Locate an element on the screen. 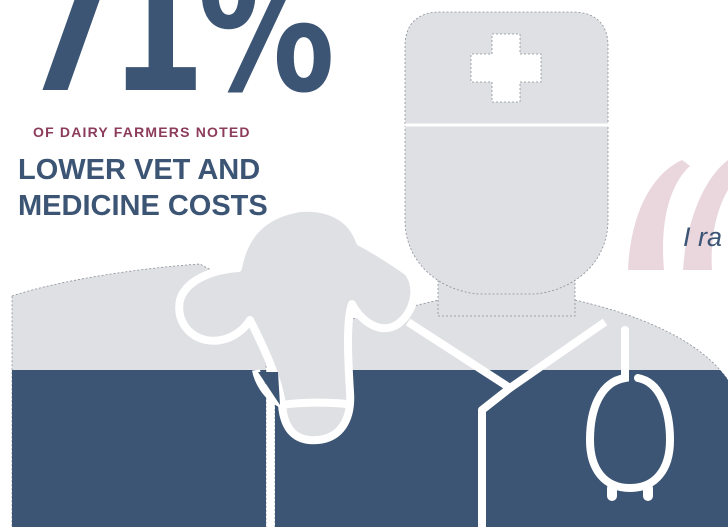 The height and width of the screenshot is (527, 728). headline-line-1: LOWER VET AND is located at coordinates (139, 170).